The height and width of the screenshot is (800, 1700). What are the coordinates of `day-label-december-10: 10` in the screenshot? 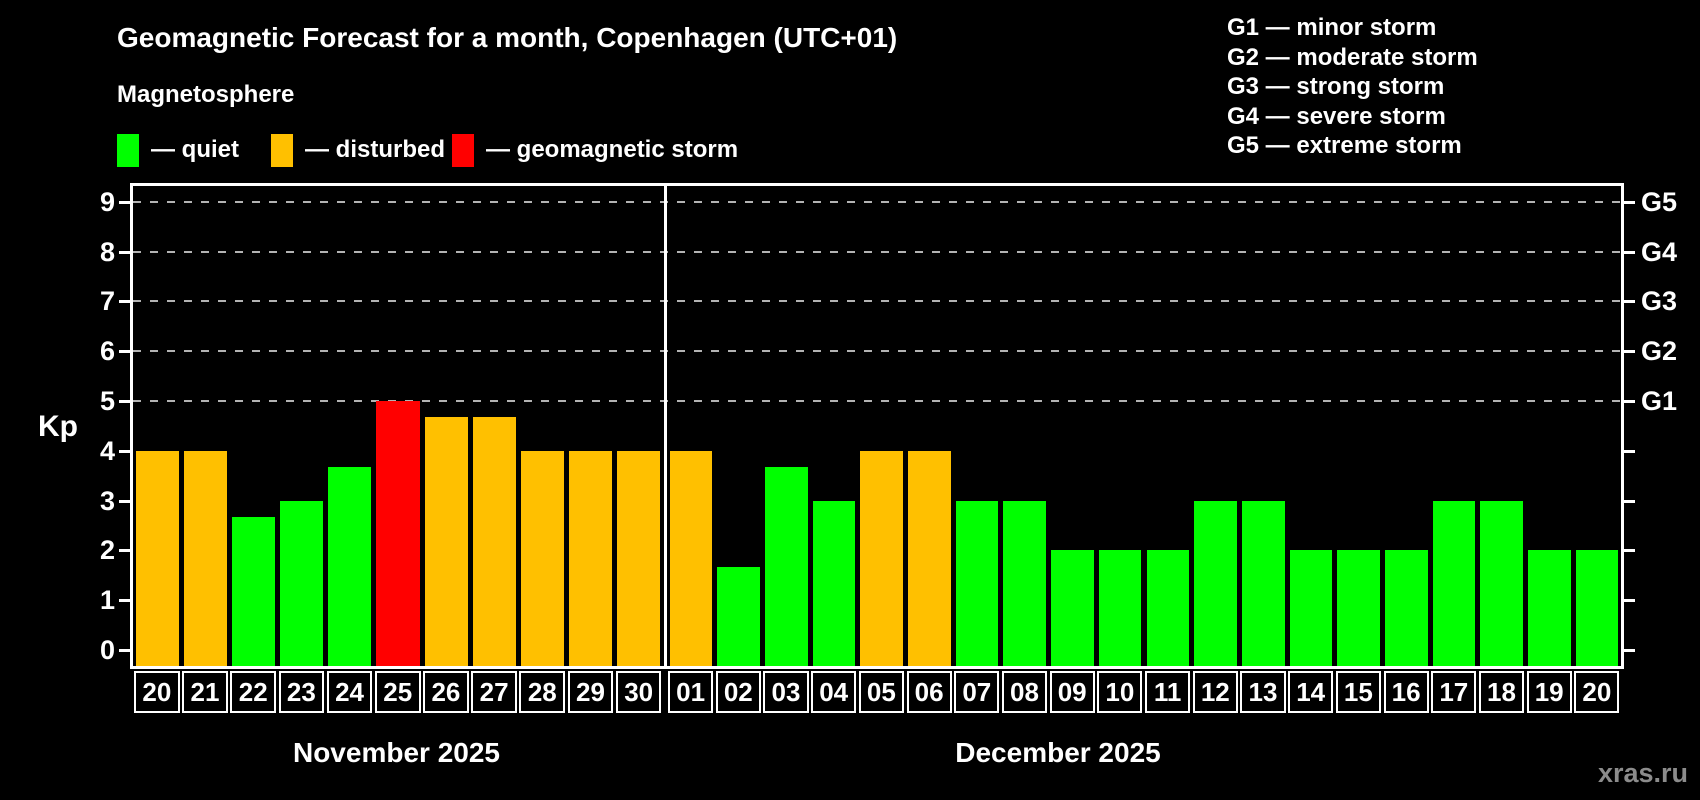 It's located at (1120, 692).